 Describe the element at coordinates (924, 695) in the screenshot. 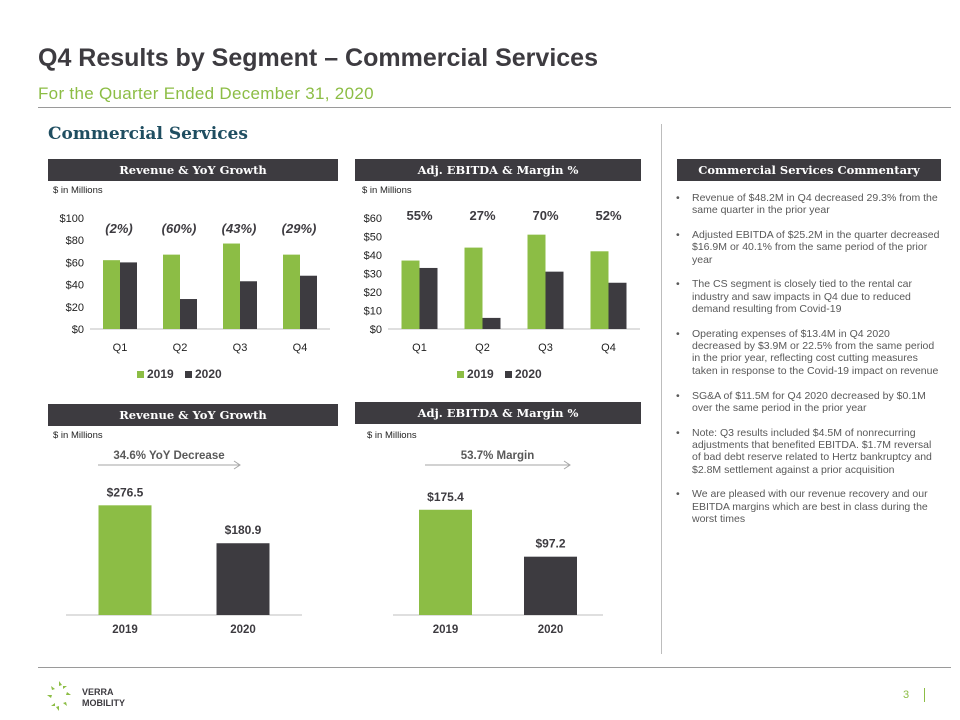

I see `page-number-bar` at that location.